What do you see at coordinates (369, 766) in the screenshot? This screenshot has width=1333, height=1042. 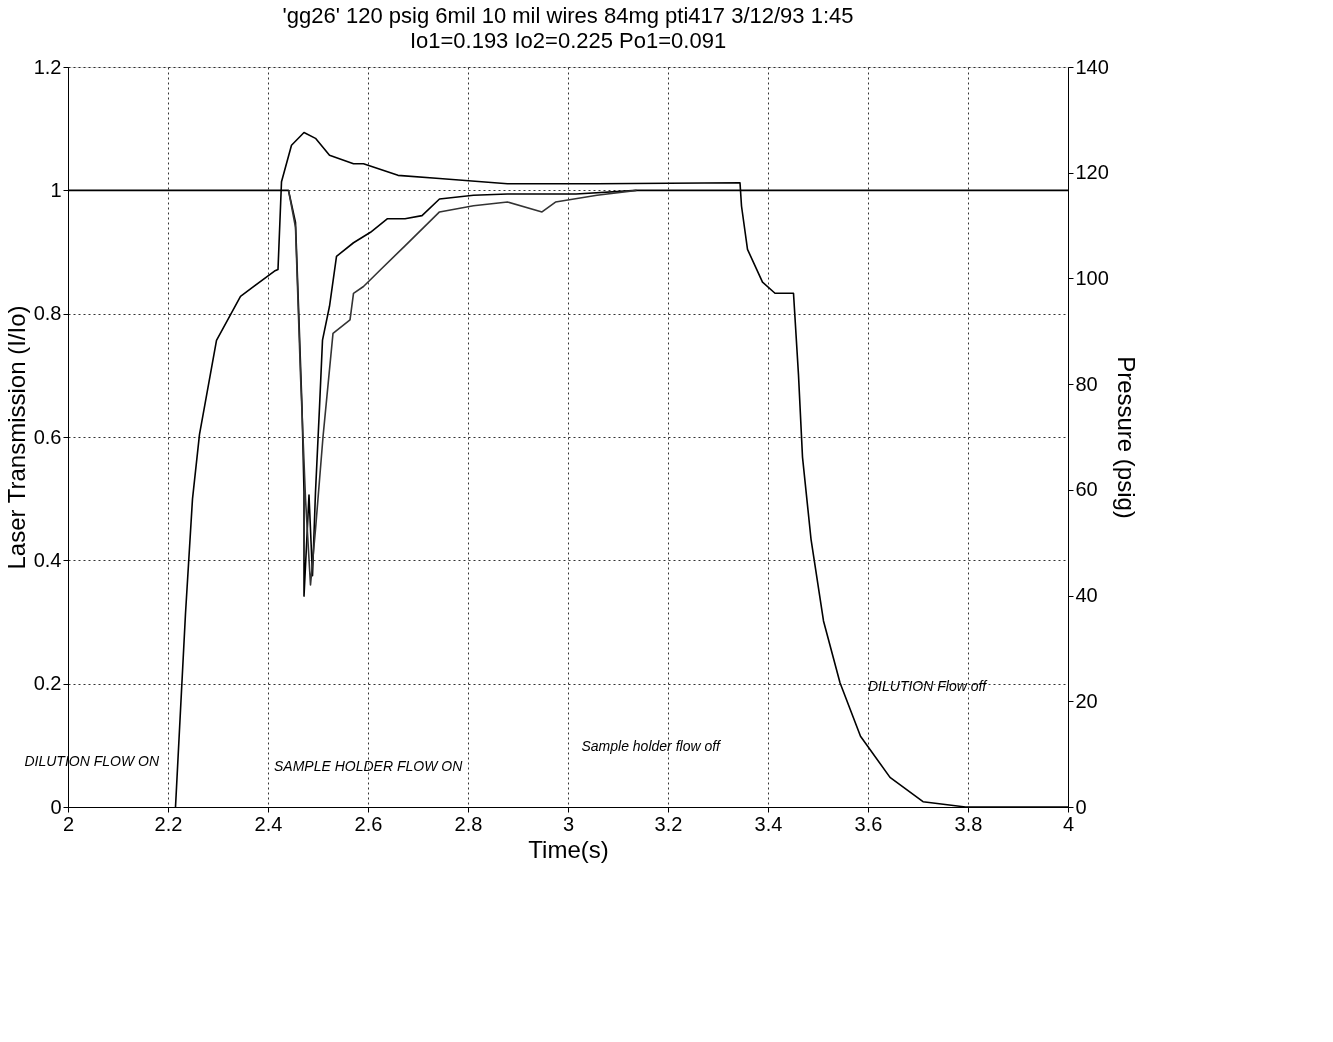 I see `annotation: SAMPLE HOLDER FLOW ON` at bounding box center [369, 766].